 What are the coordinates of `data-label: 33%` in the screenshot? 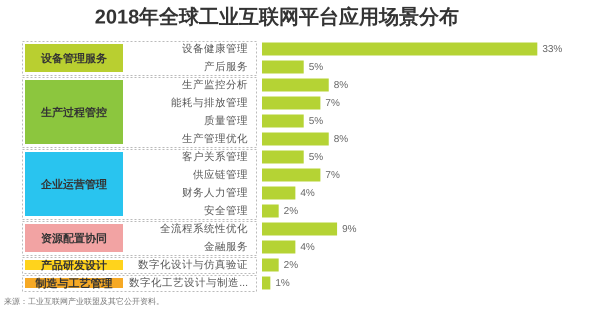 It's located at (552, 49).